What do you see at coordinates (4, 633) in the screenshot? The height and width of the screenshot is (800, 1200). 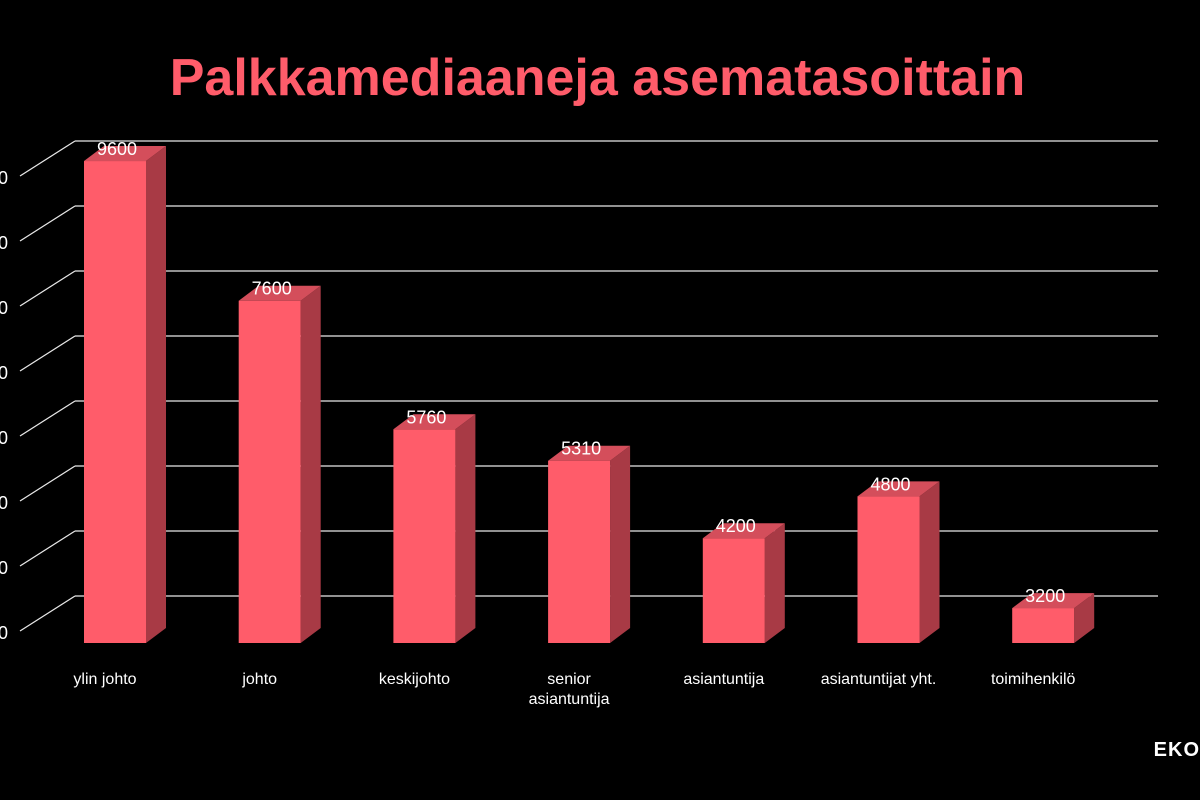 I see `y-tick-label: 3200` at bounding box center [4, 633].